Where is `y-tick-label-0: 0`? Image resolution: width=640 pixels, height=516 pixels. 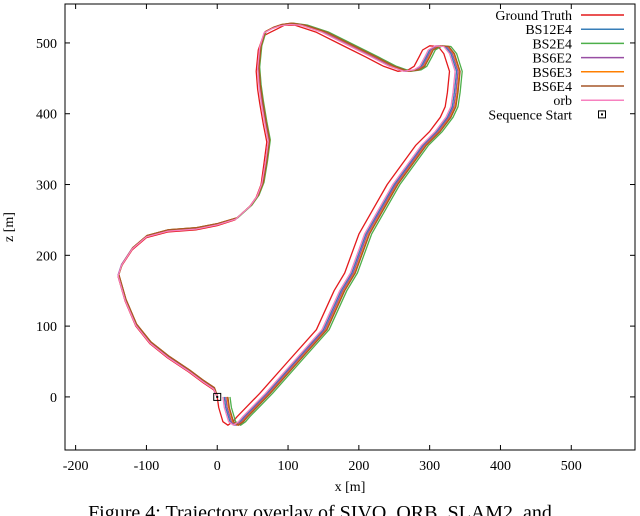 y-tick-label-0: 0 is located at coordinates (53, 398).